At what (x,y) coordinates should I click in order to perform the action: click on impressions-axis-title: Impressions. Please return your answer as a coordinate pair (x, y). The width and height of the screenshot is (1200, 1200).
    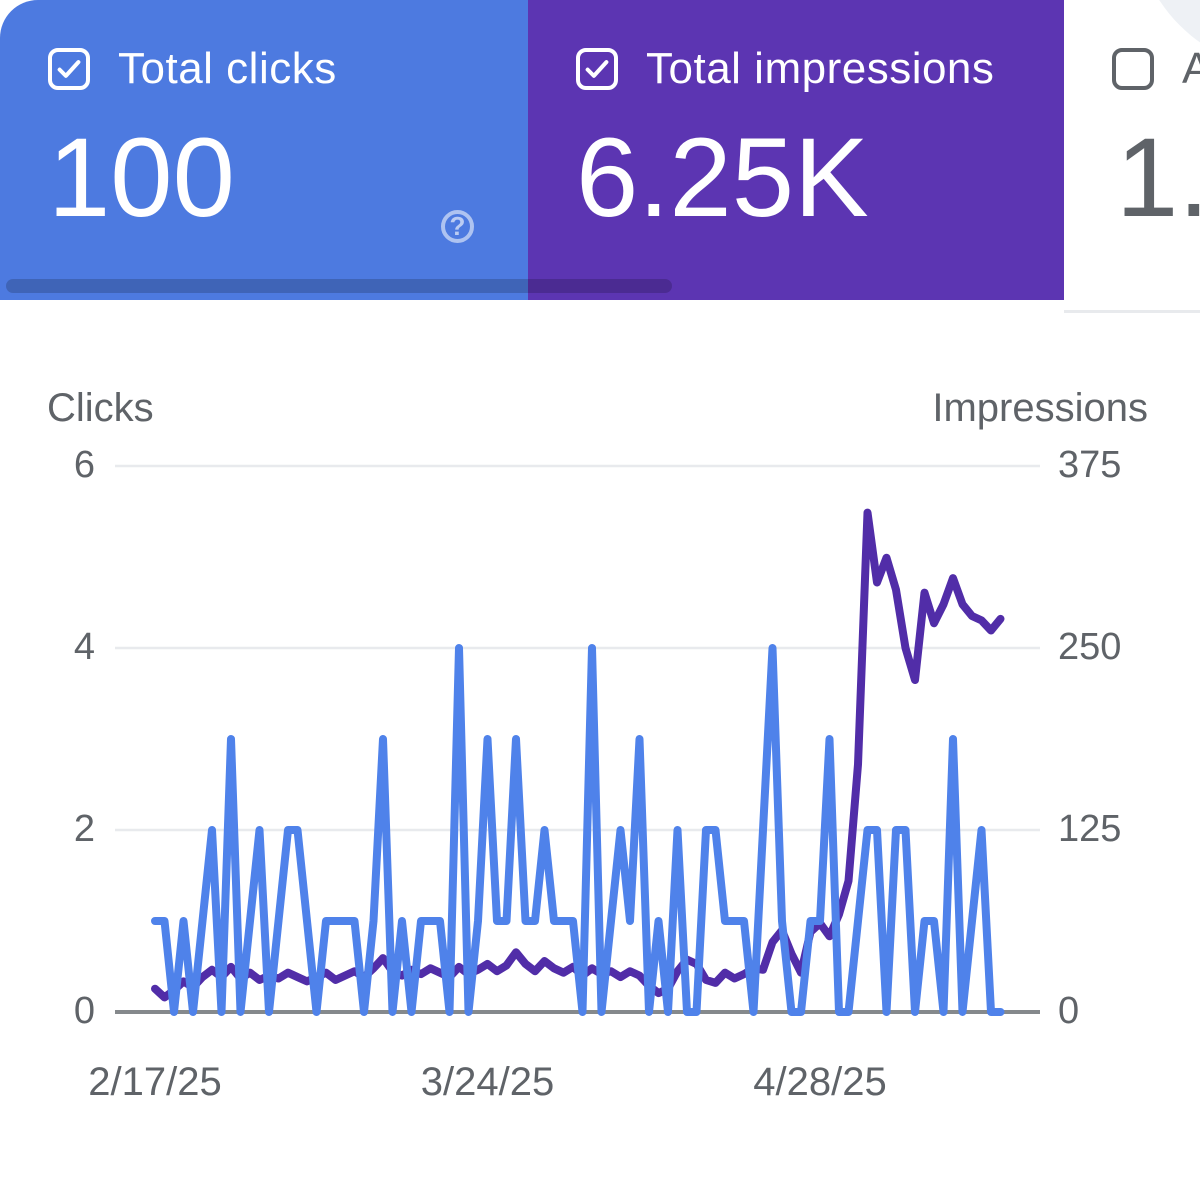
    Looking at the image, I should click on (1040, 408).